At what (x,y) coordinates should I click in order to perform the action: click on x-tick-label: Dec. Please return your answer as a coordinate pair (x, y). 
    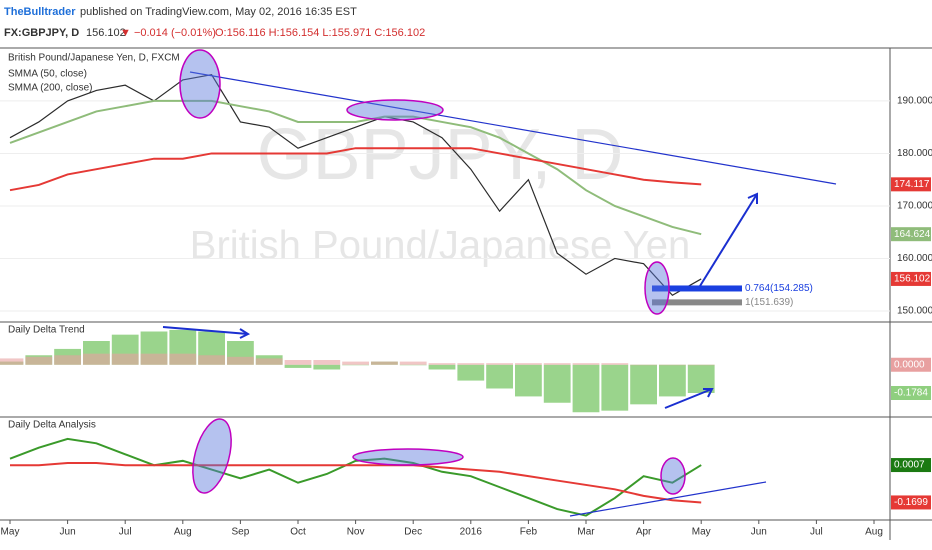
    Looking at the image, I should click on (413, 532).